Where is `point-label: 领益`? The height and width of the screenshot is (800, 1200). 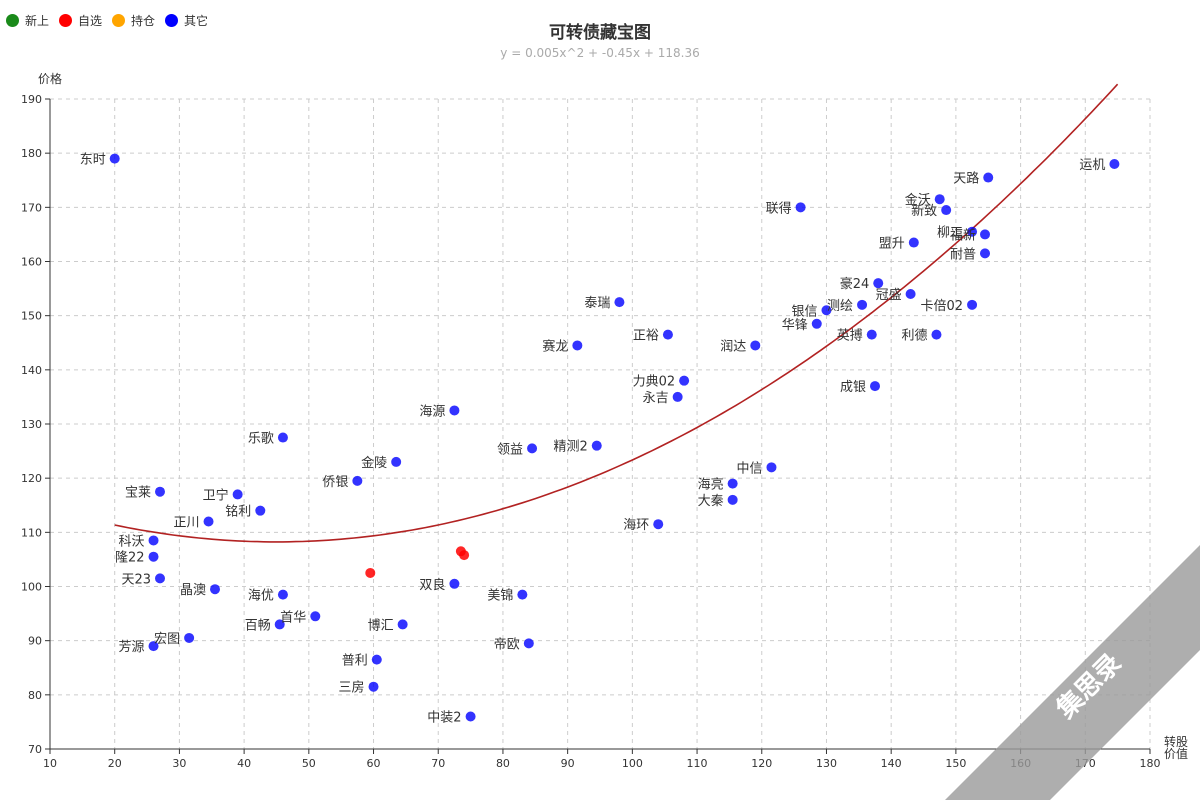 point-label: 领益 is located at coordinates (510, 449).